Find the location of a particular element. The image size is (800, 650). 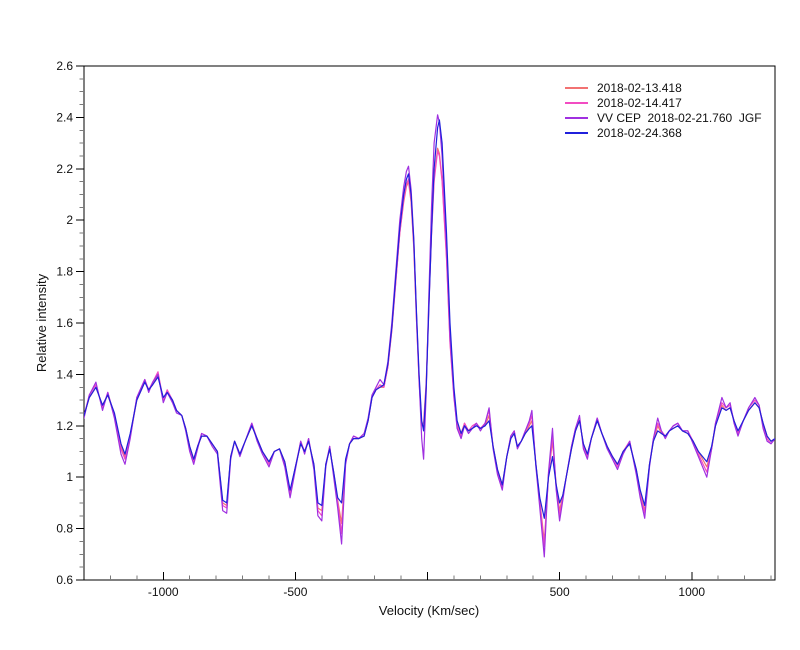

legend-label: 2018-02-14.417 is located at coordinates (639, 103).